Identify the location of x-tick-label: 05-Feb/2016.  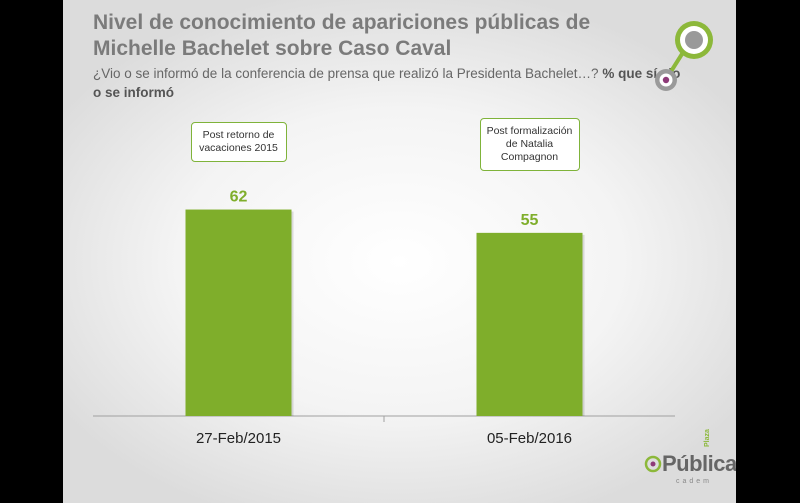
(529, 438).